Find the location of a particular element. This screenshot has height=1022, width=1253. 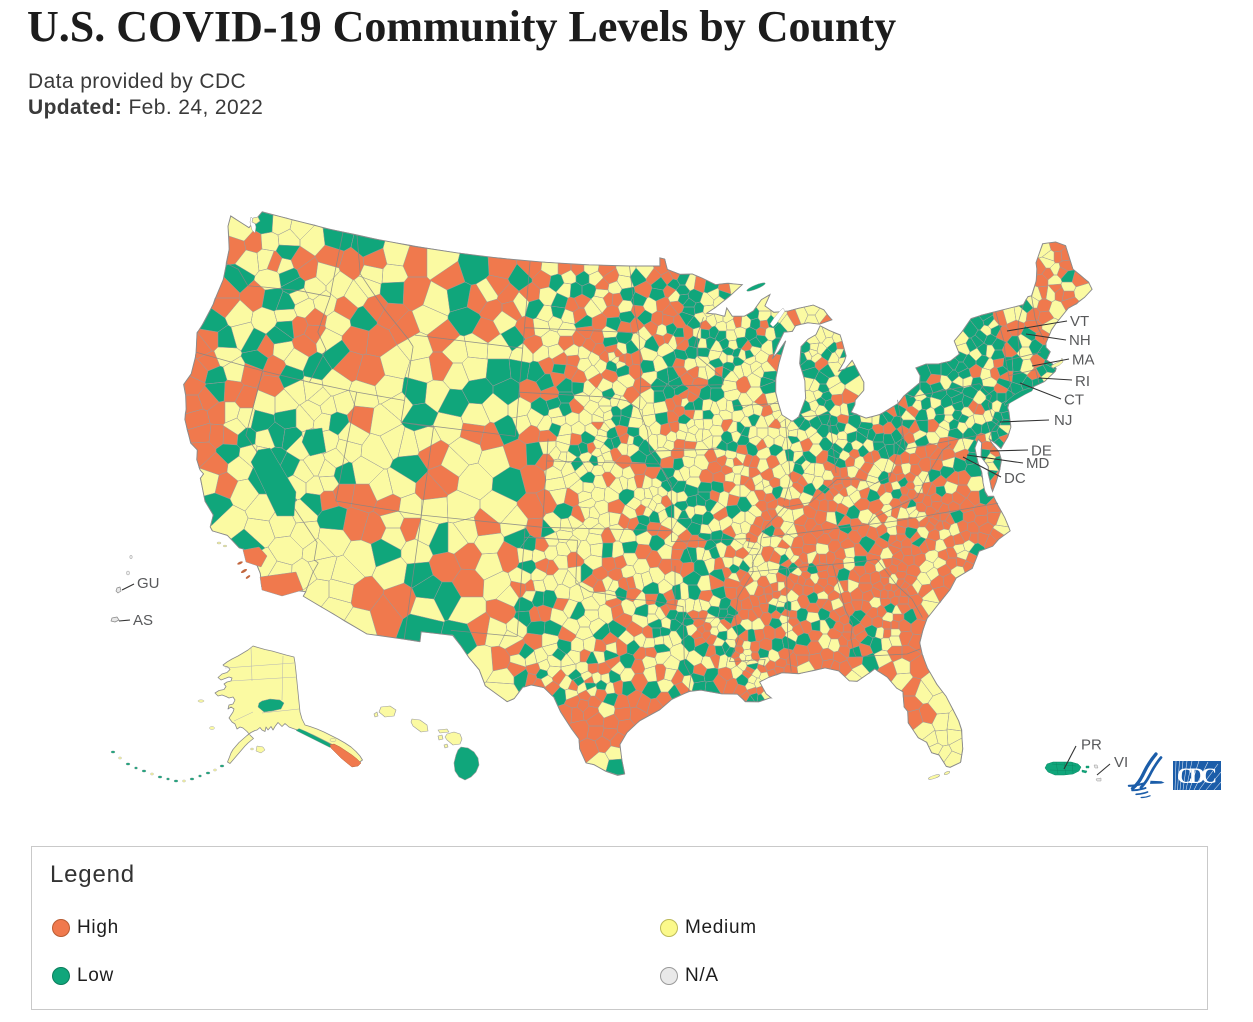

svg-text: NJ is located at coordinates (1063, 420).